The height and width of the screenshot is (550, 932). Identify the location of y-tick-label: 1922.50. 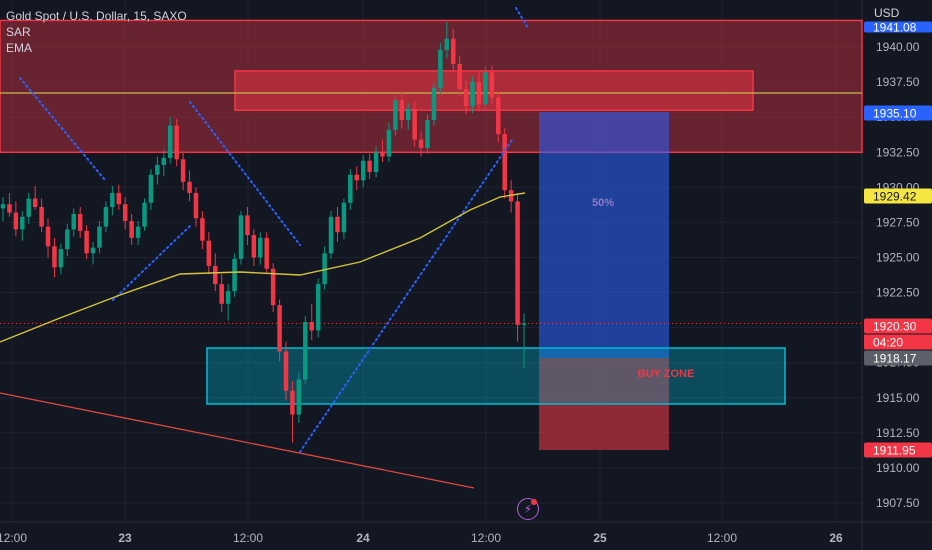
(898, 293).